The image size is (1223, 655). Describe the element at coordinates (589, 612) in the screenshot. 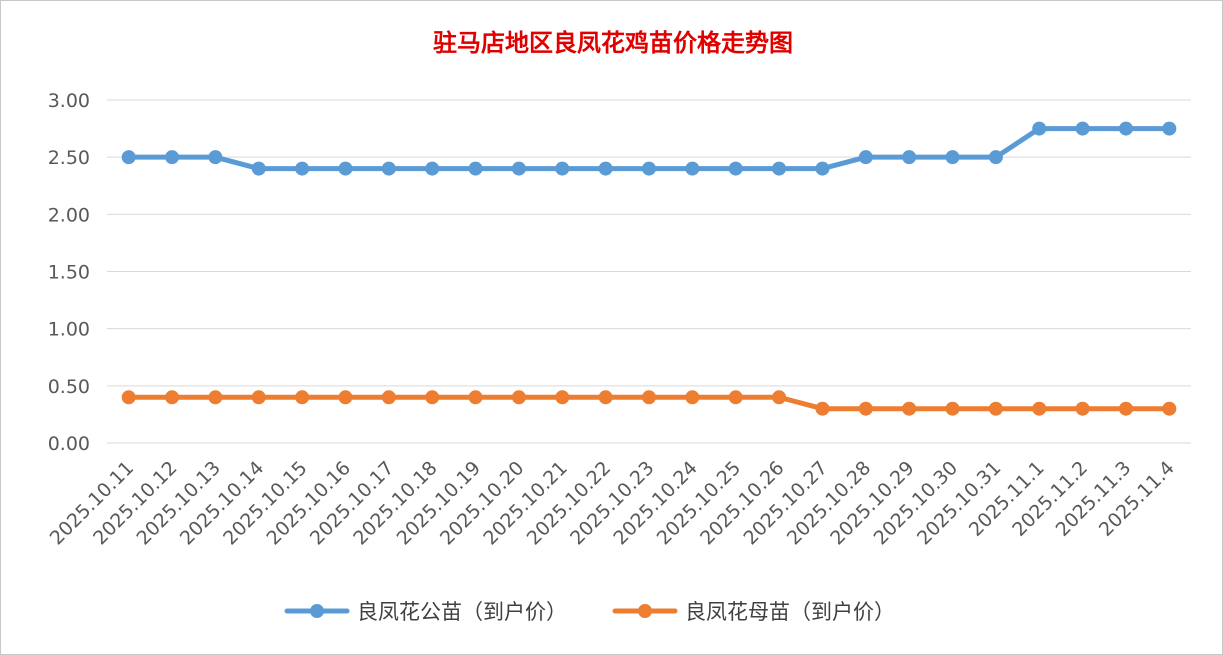

I see `legend: 良凤花公苗（到户价） 良凤花母苗（到户价）` at that location.